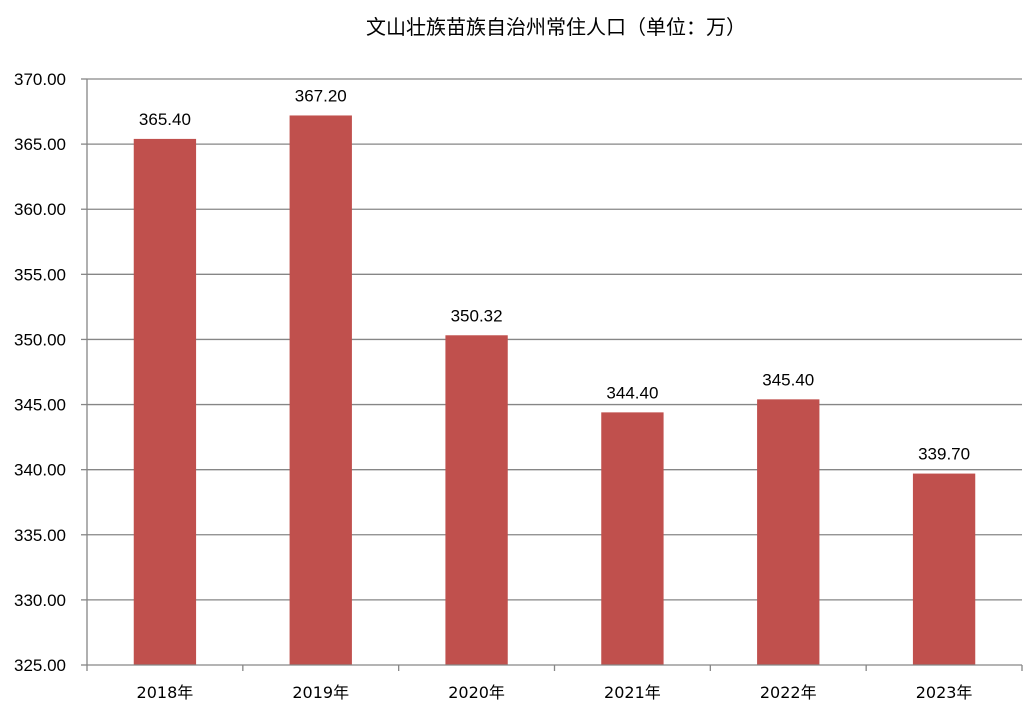  What do you see at coordinates (788, 692) in the screenshot?
I see `x-tick-label: 2022年` at bounding box center [788, 692].